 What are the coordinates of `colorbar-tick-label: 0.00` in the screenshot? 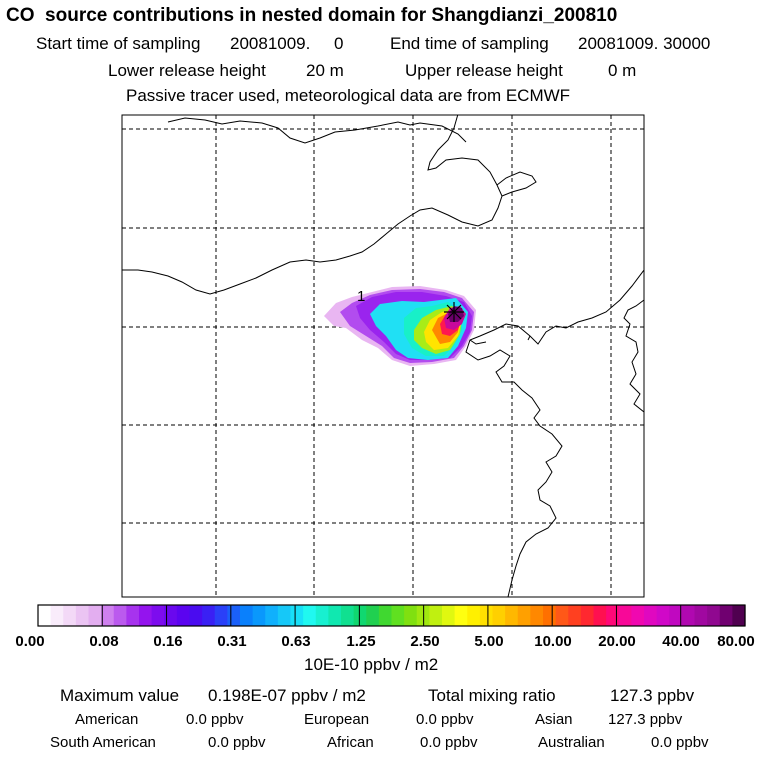 It's located at (30, 641).